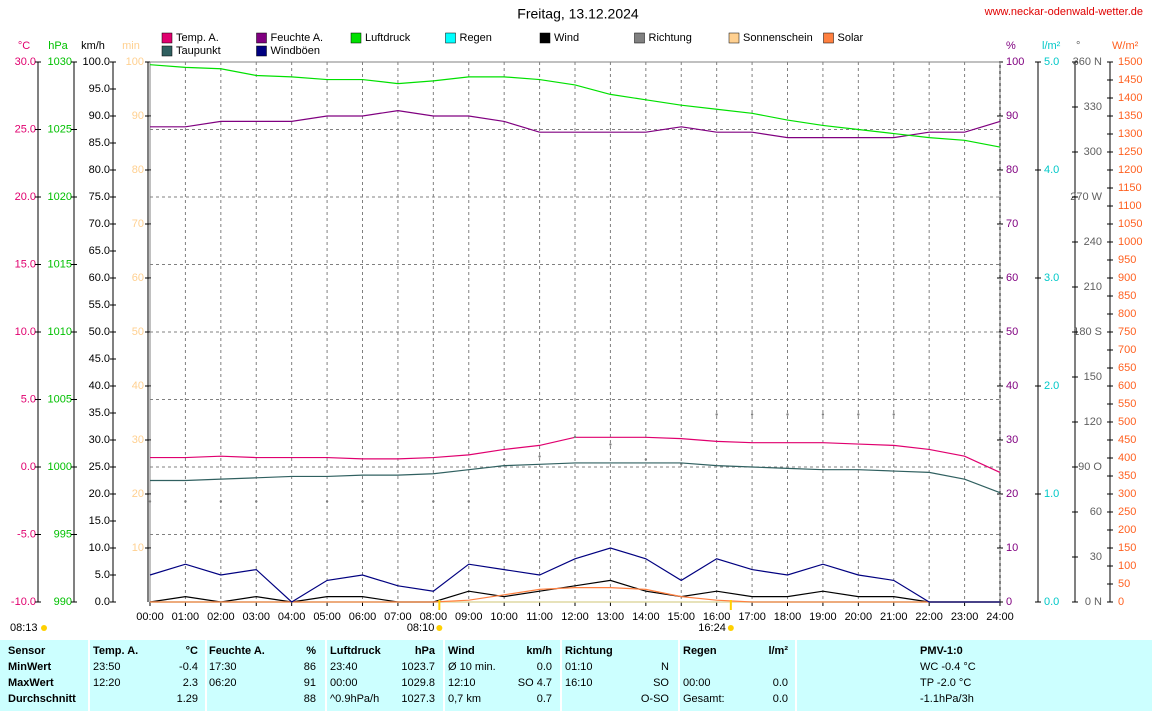 The width and height of the screenshot is (1152, 711). What do you see at coordinates (1000, 617) in the screenshot?
I see `x-tick-label: 24:00` at bounding box center [1000, 617].